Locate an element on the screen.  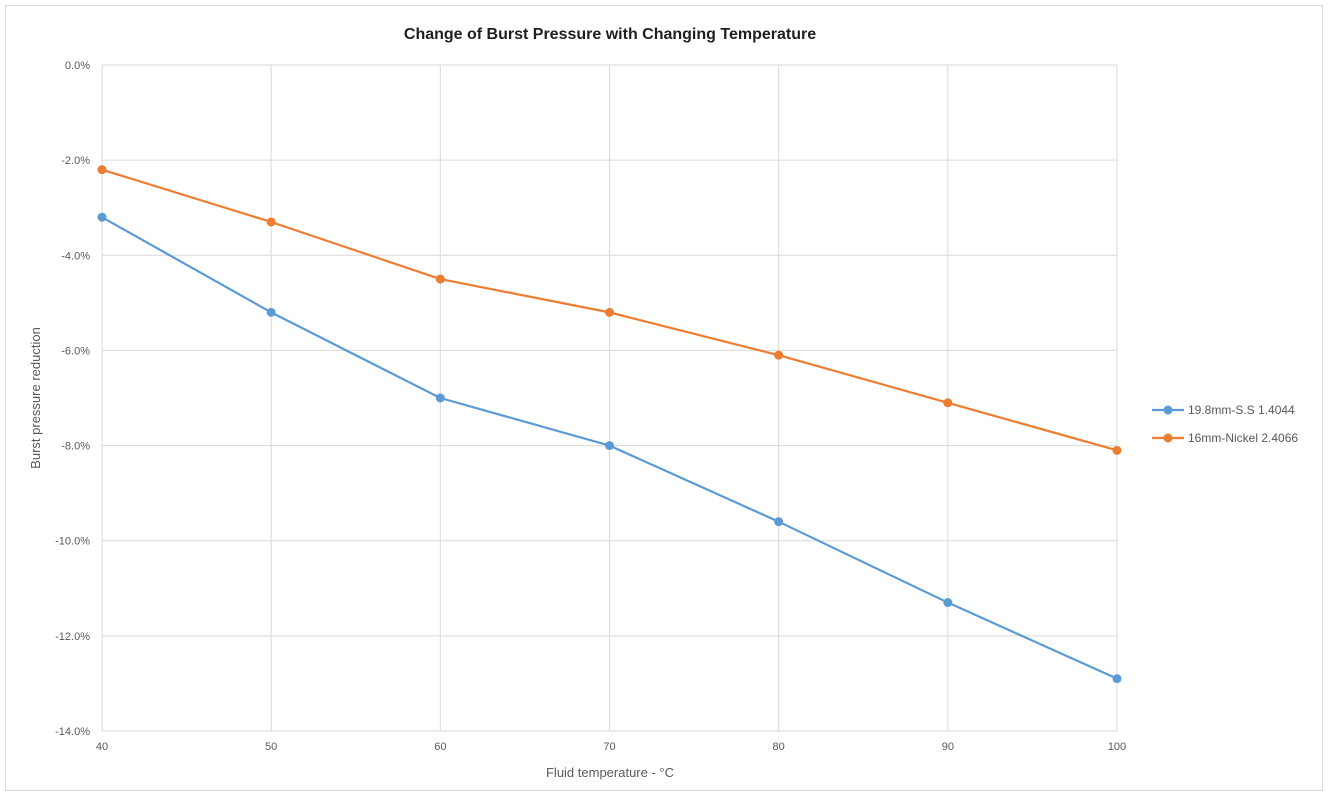
y-tick-label: 0.0% is located at coordinates (77, 66).